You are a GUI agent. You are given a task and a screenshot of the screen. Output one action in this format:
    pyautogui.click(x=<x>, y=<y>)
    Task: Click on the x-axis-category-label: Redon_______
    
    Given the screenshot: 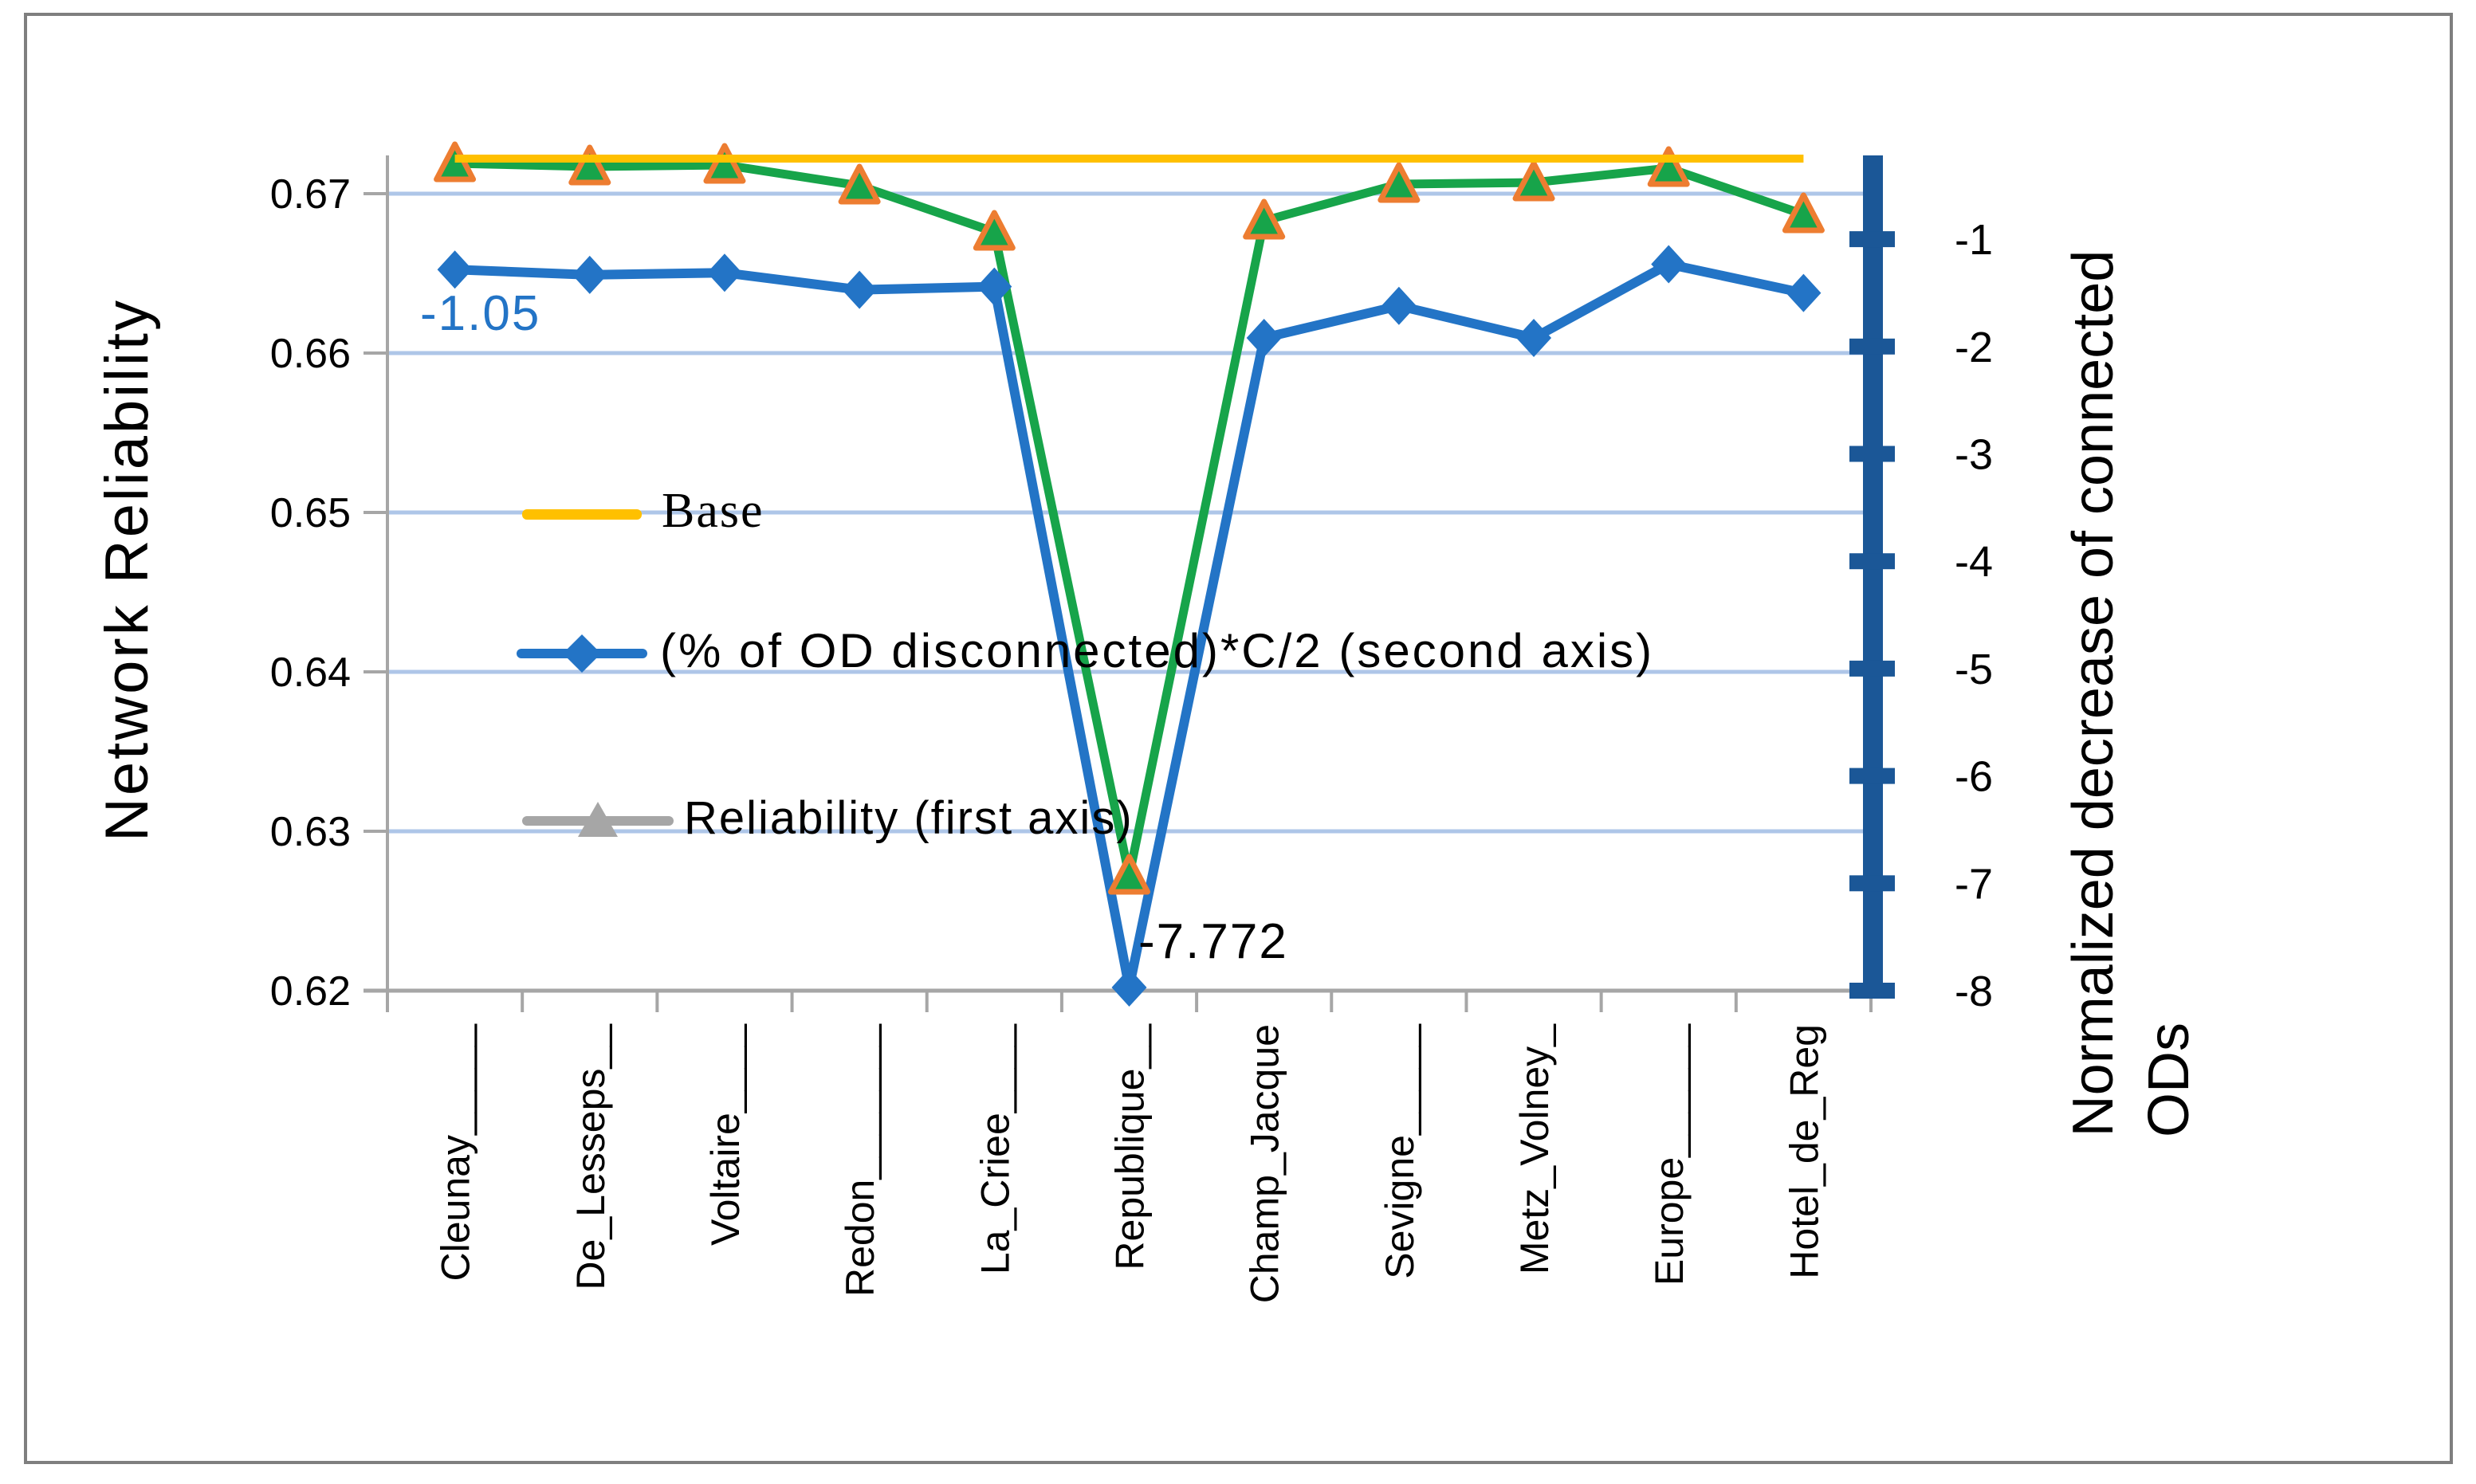 What is the action you would take?
    pyautogui.click(x=860, y=1160)
    